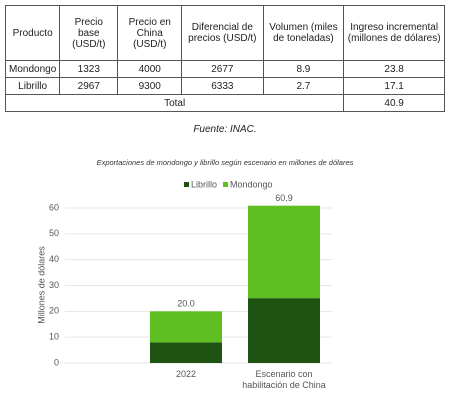 The width and height of the screenshot is (450, 403). I want to click on y-tick-label: 20, so click(54, 311).